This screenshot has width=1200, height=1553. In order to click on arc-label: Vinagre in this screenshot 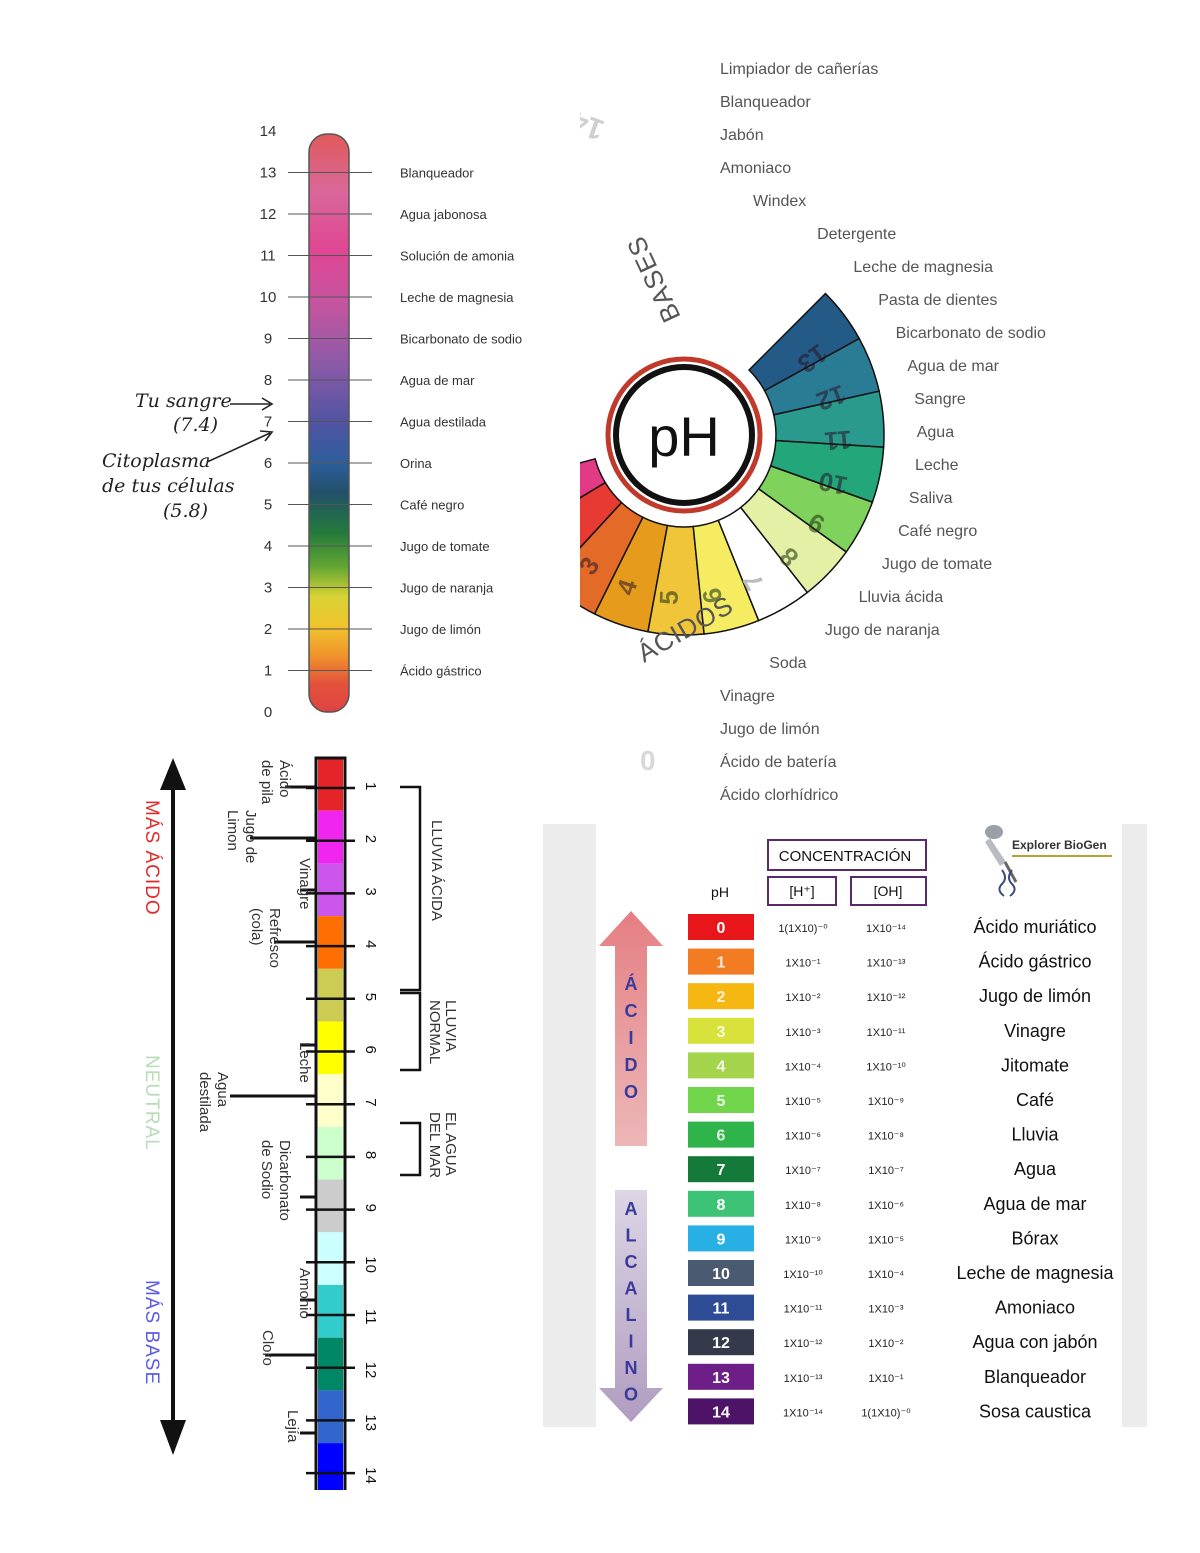, I will do `click(747, 696)`.